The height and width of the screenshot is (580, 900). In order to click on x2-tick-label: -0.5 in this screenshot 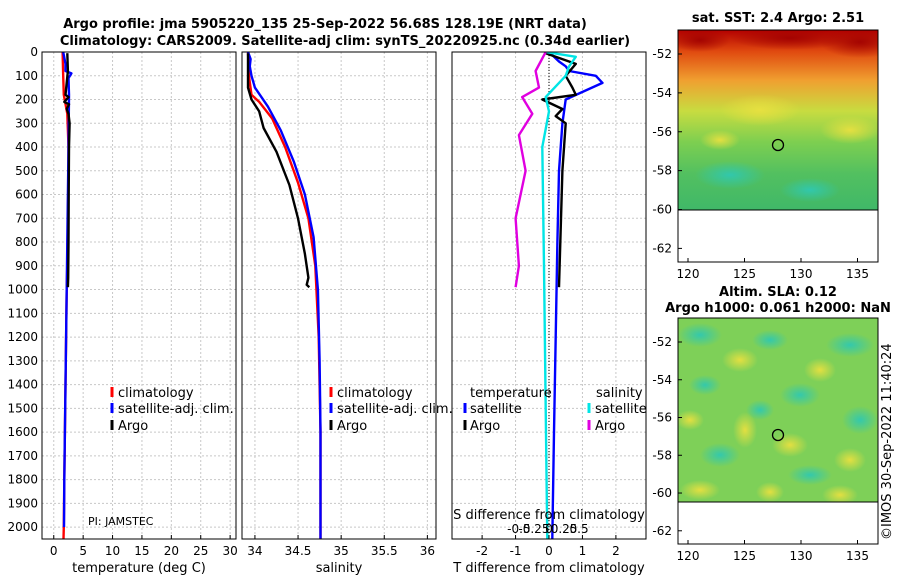, I will do `click(518, 529)`.